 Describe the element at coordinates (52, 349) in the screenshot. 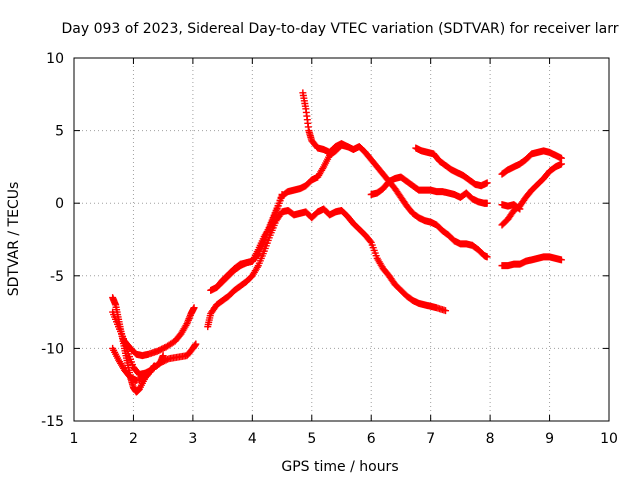

I see `y-tick-label: -10` at that location.